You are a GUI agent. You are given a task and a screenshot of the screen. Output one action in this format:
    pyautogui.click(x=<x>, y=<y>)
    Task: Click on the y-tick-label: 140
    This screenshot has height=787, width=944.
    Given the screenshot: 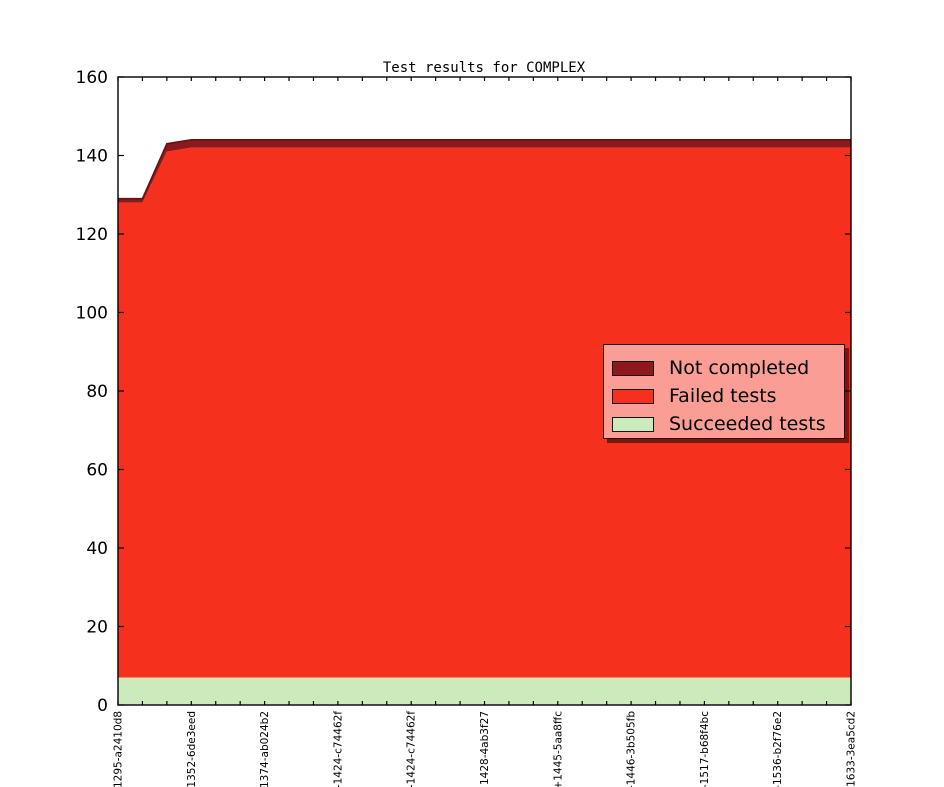 What is the action you would take?
    pyautogui.click(x=92, y=157)
    